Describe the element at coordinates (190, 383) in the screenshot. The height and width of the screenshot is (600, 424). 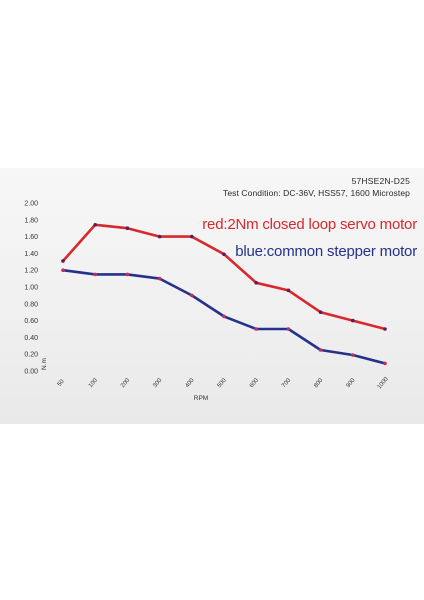
I see `x-tick-label: 400` at that location.